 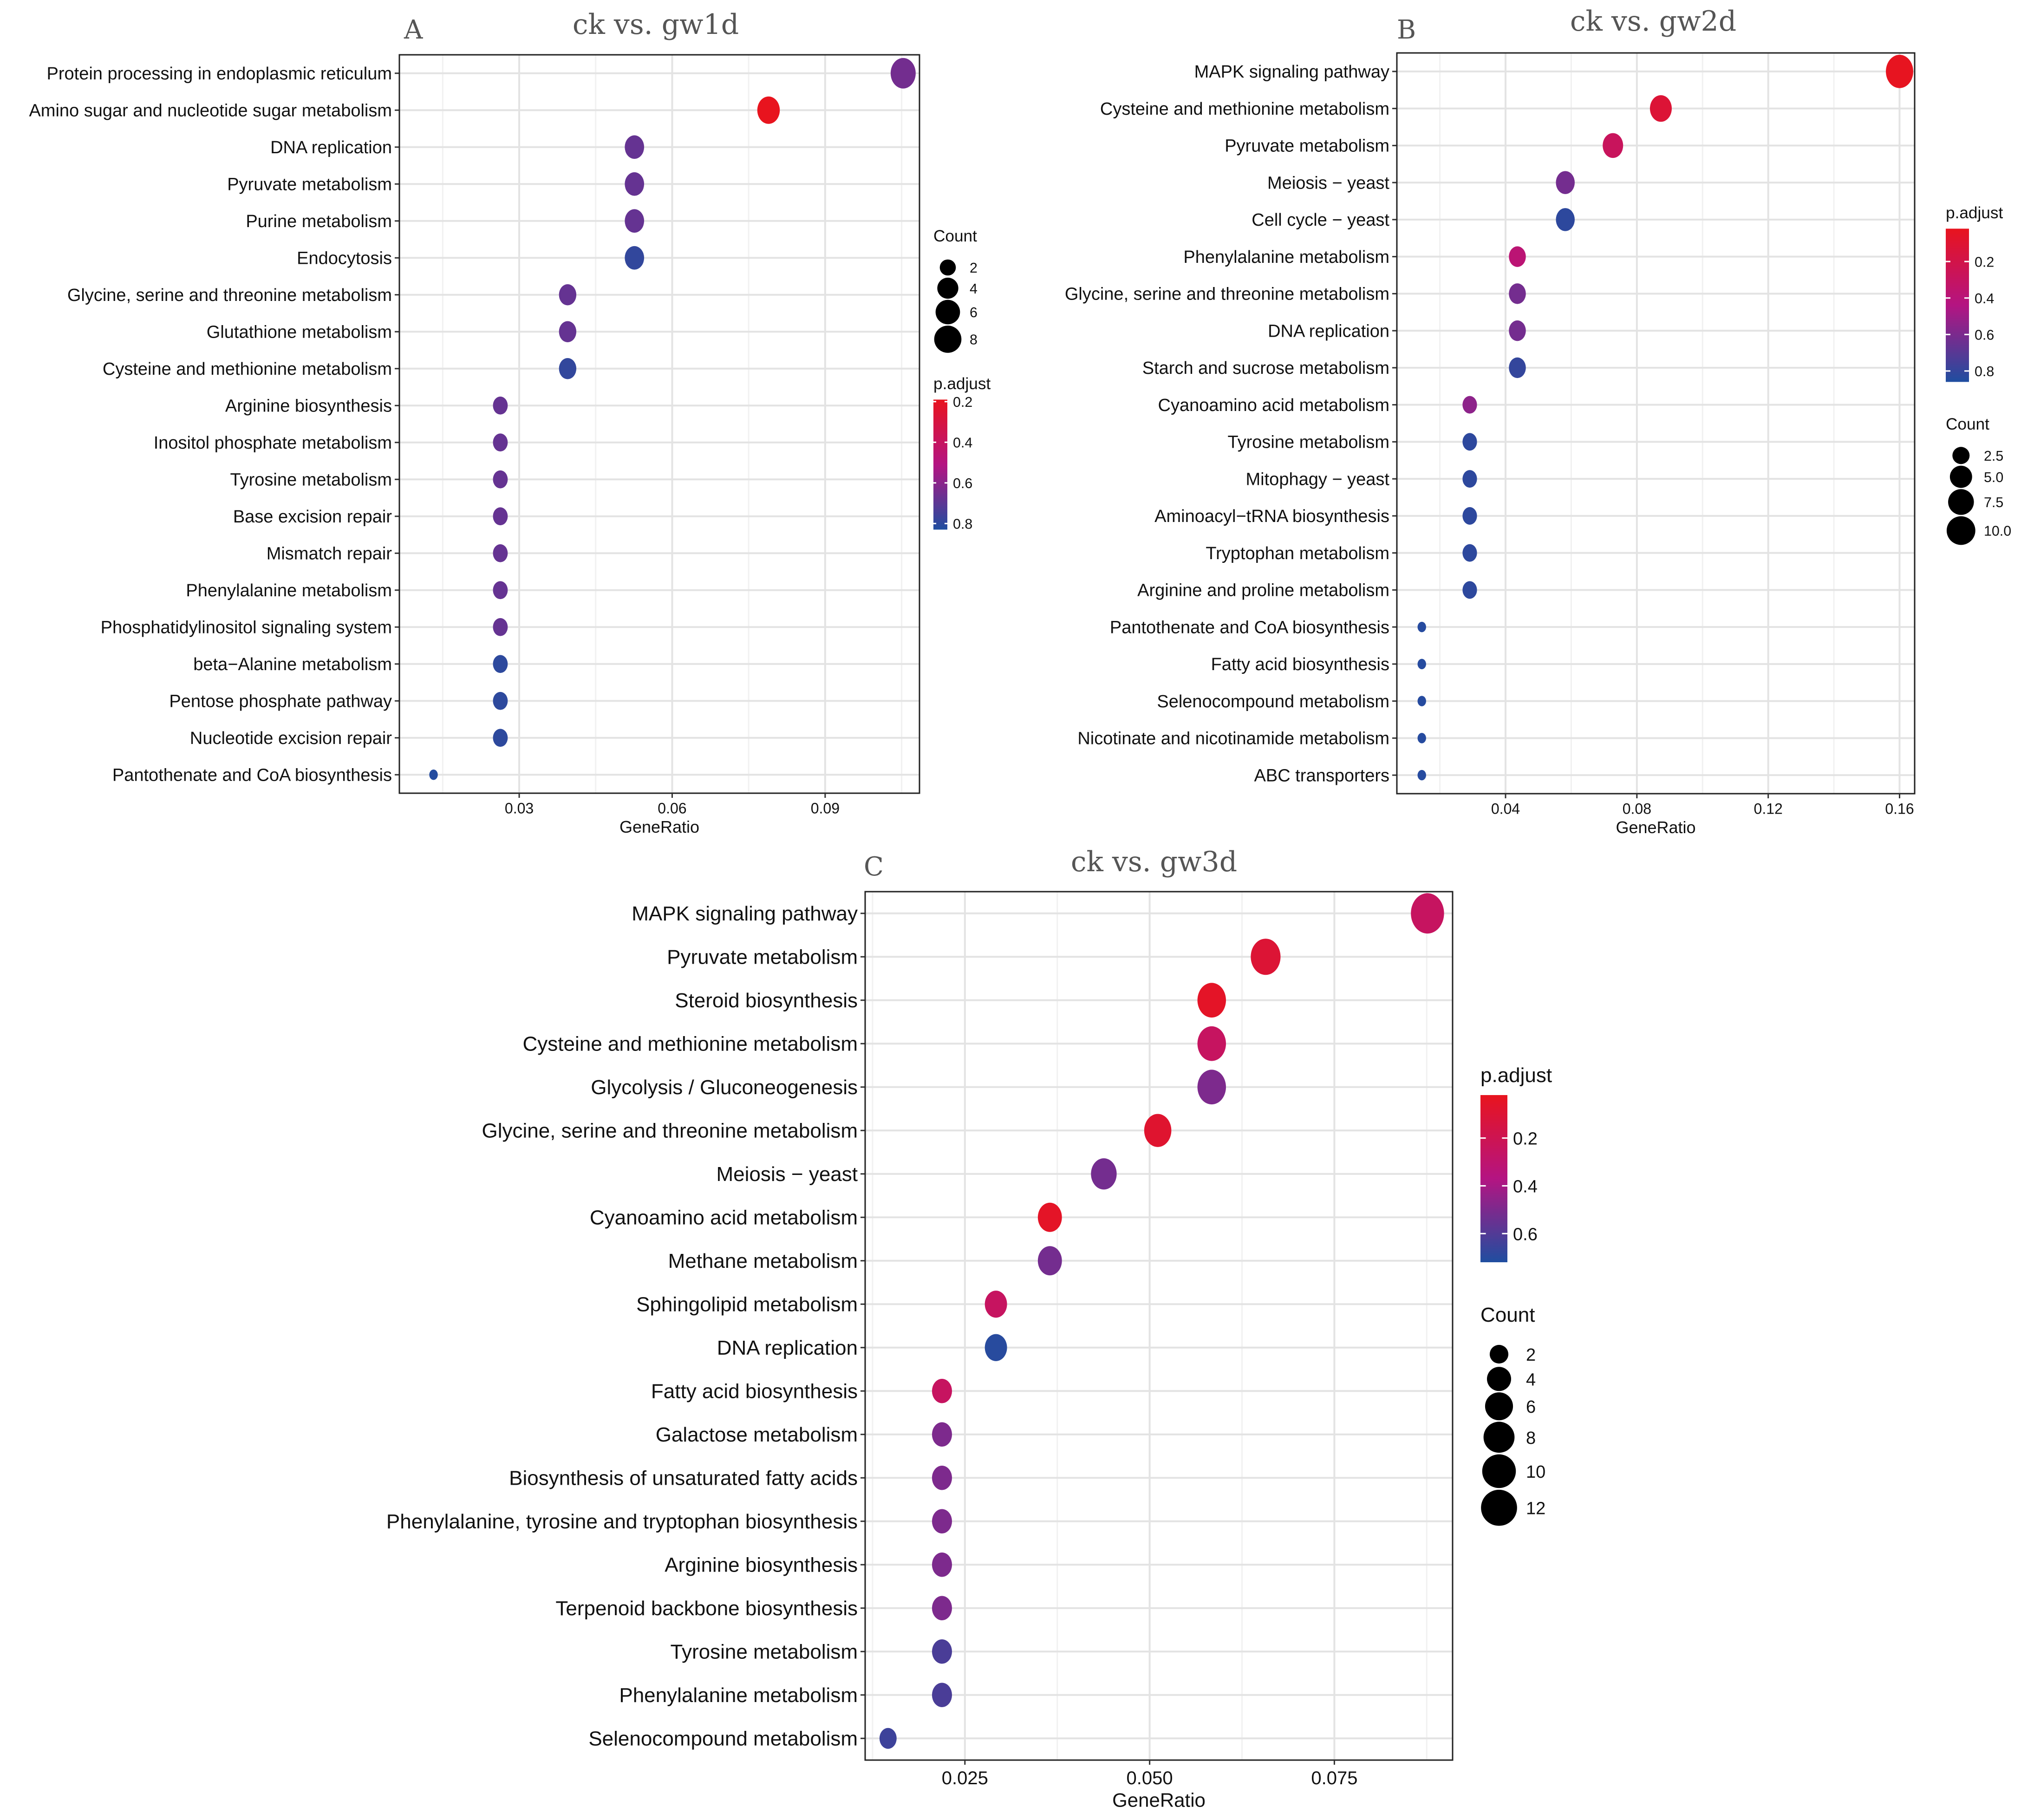 What do you see at coordinates (519, 808) in the screenshot?
I see `x-tick-label: 0.03` at bounding box center [519, 808].